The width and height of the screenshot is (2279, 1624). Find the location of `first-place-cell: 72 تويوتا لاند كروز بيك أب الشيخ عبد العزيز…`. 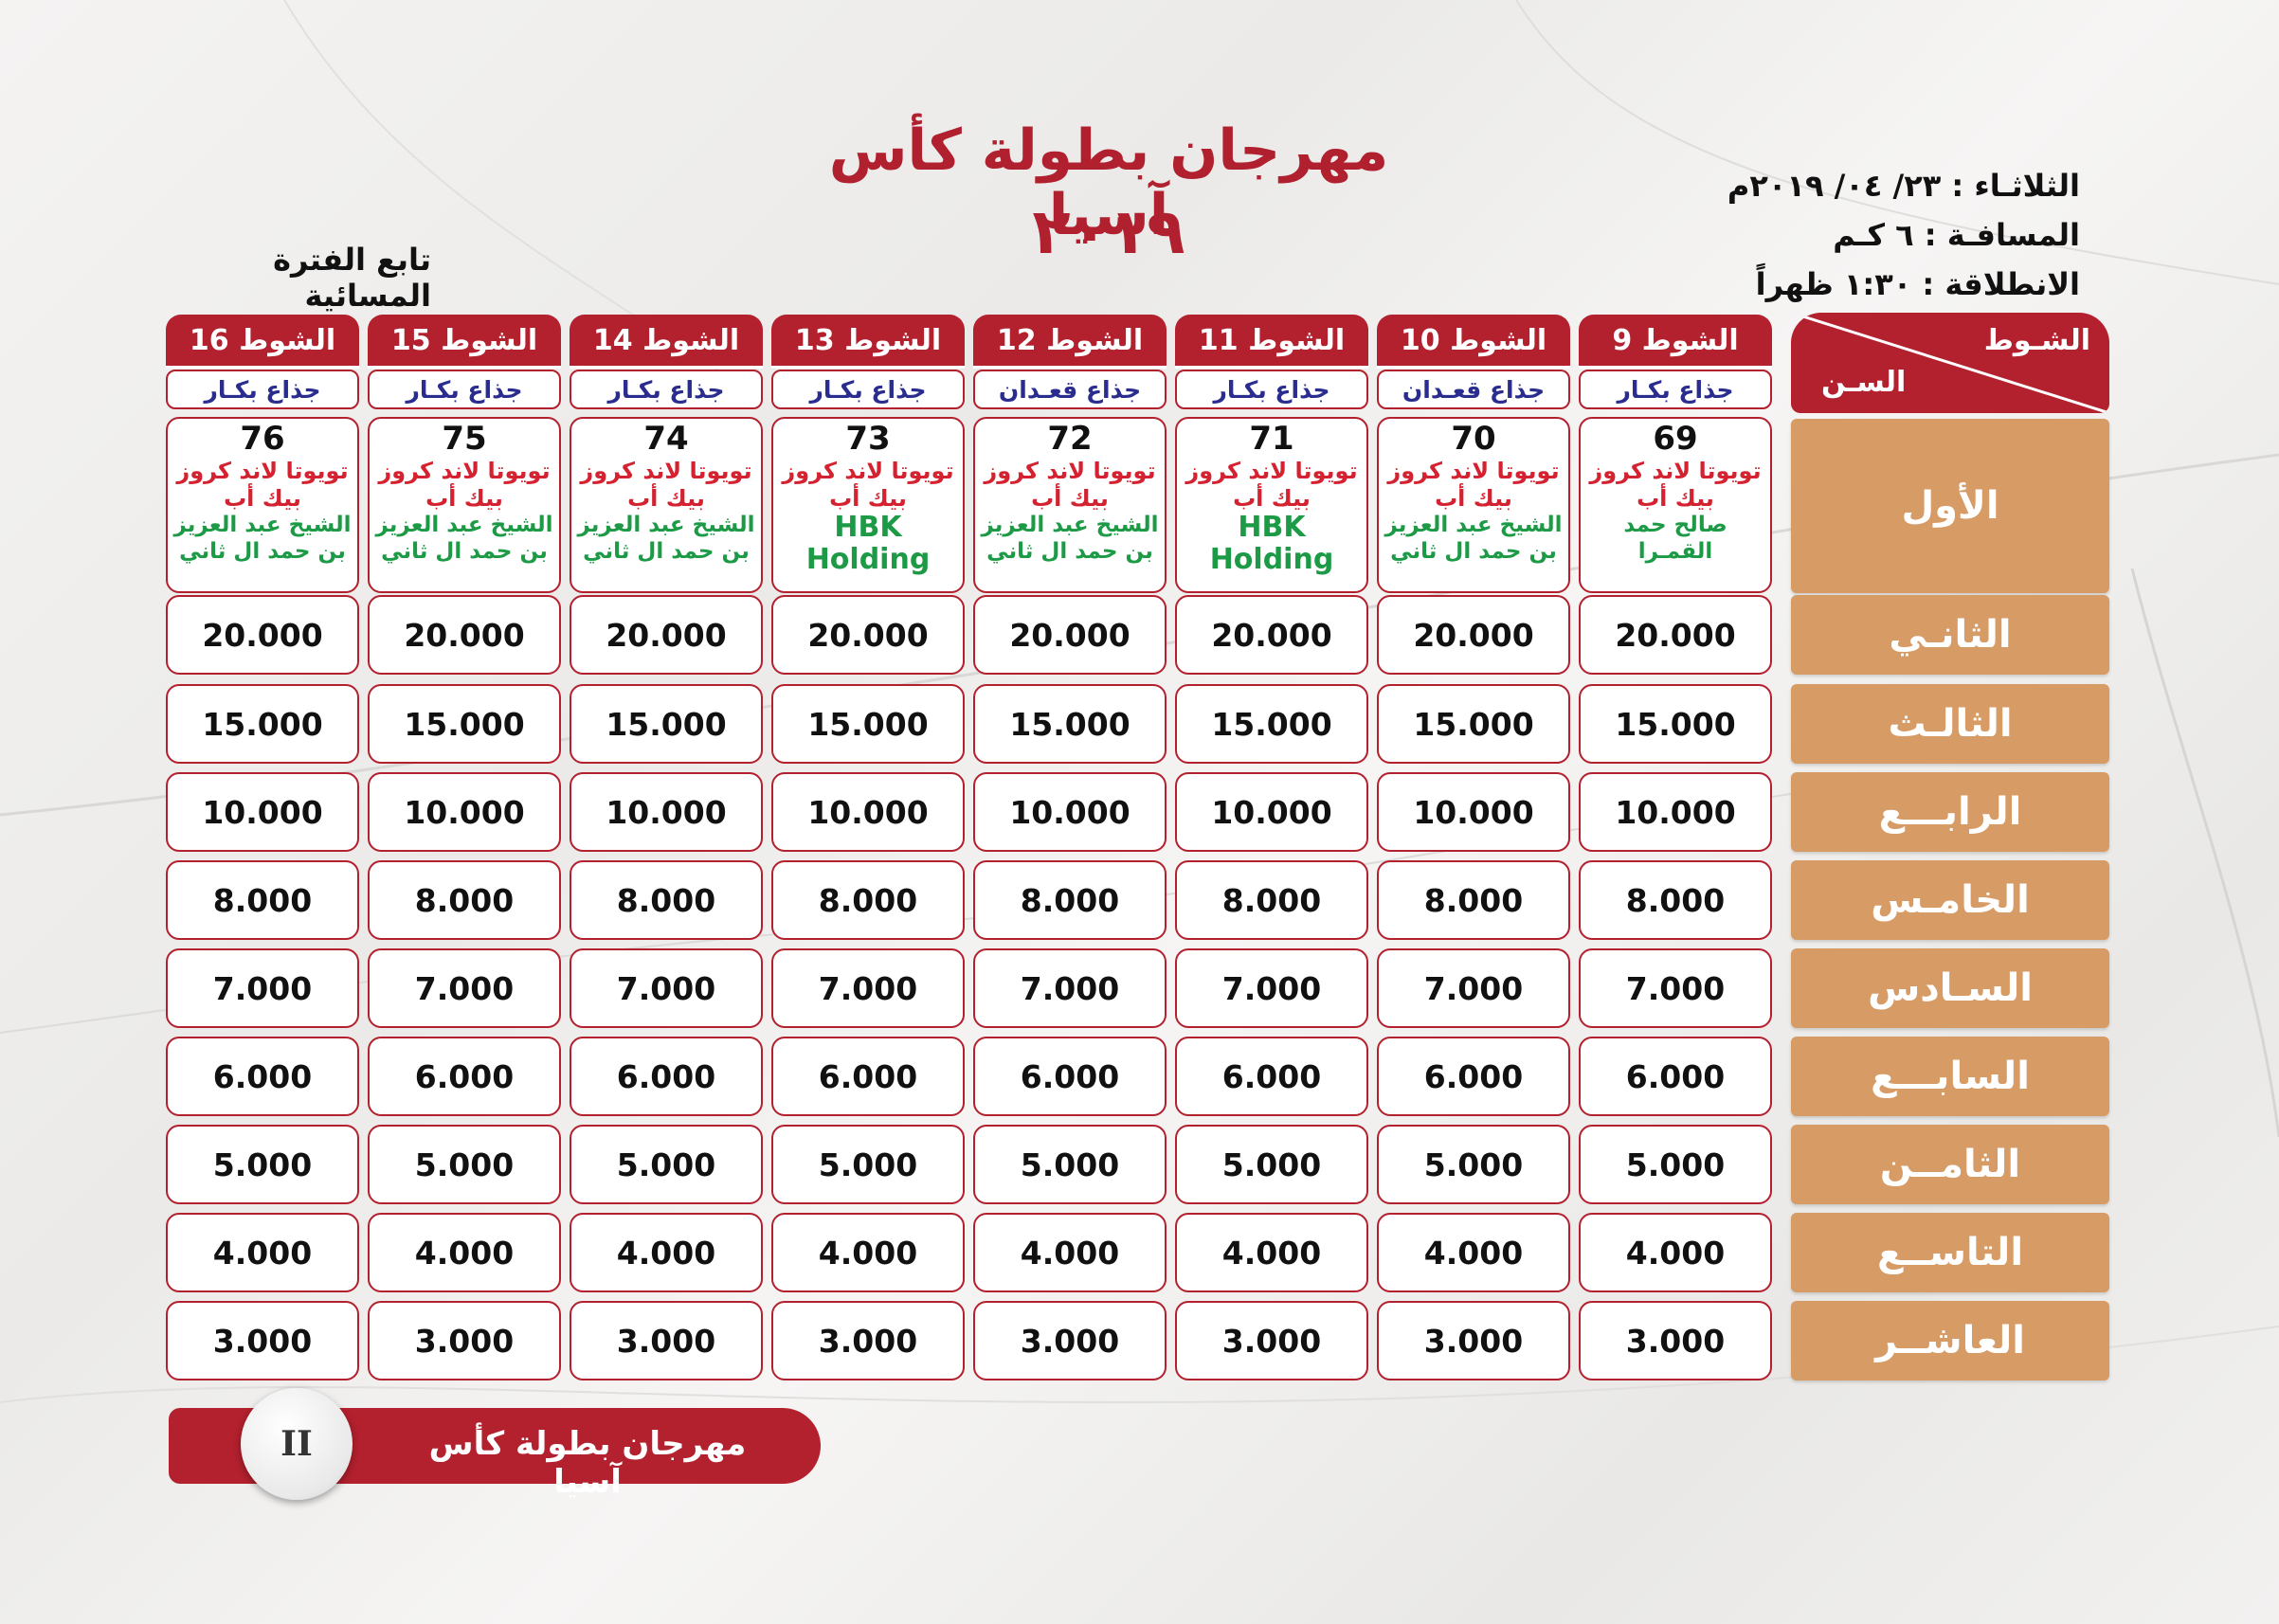

first-place-cell: 72 تويوتا لاند كروز بيك أب الشيخ عبد العزيز… is located at coordinates (1070, 505).